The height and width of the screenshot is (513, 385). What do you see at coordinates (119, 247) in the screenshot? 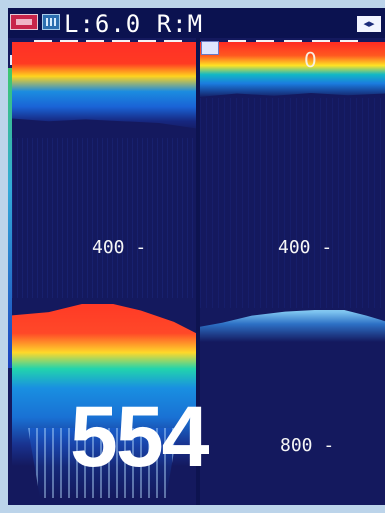
I see `left-depth-label: 400 -` at bounding box center [119, 247].